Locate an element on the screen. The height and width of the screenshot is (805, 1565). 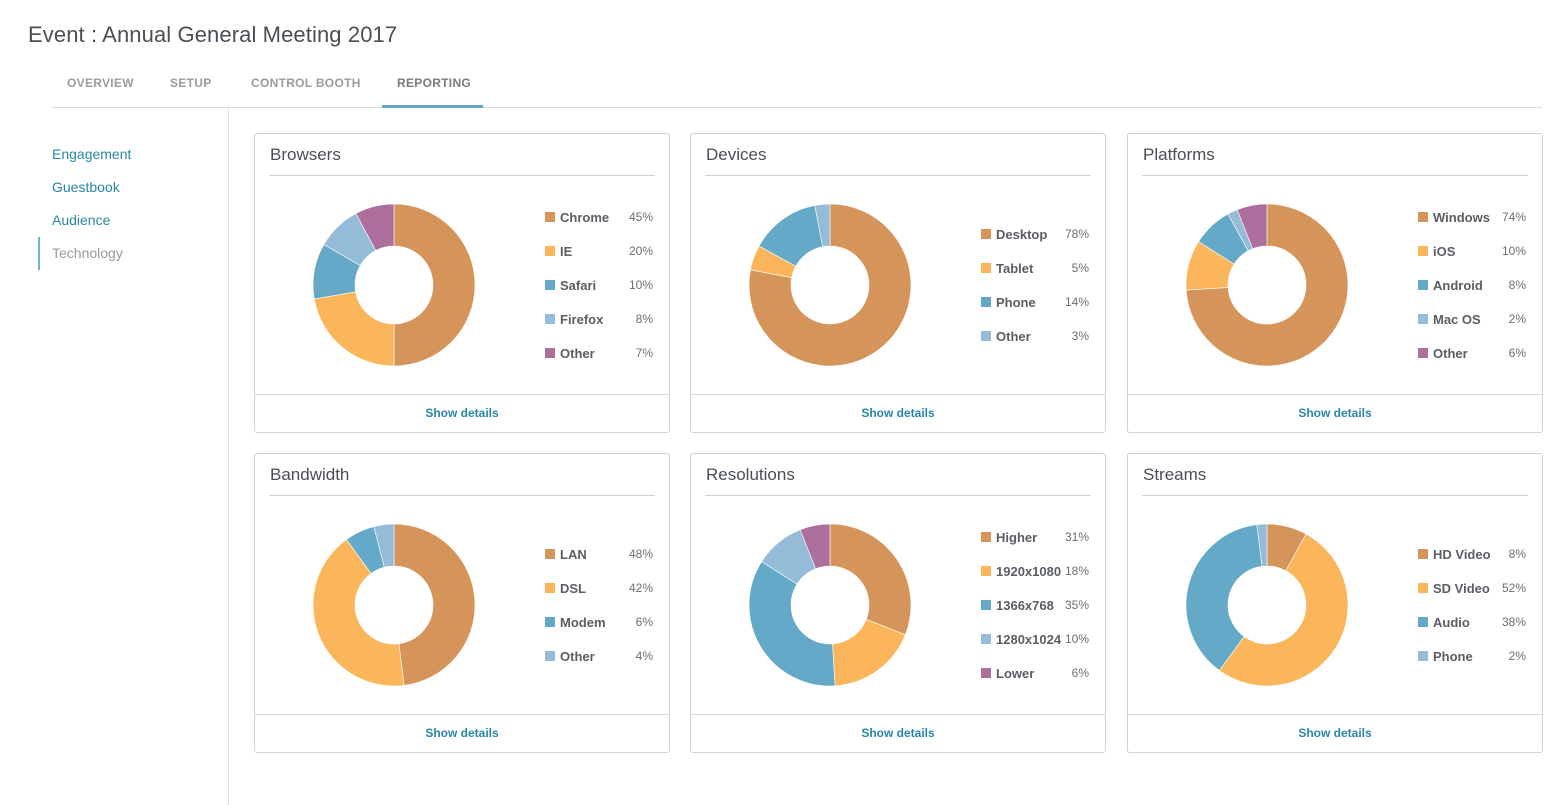
legend-percent: 74% is located at coordinates (1513, 217).